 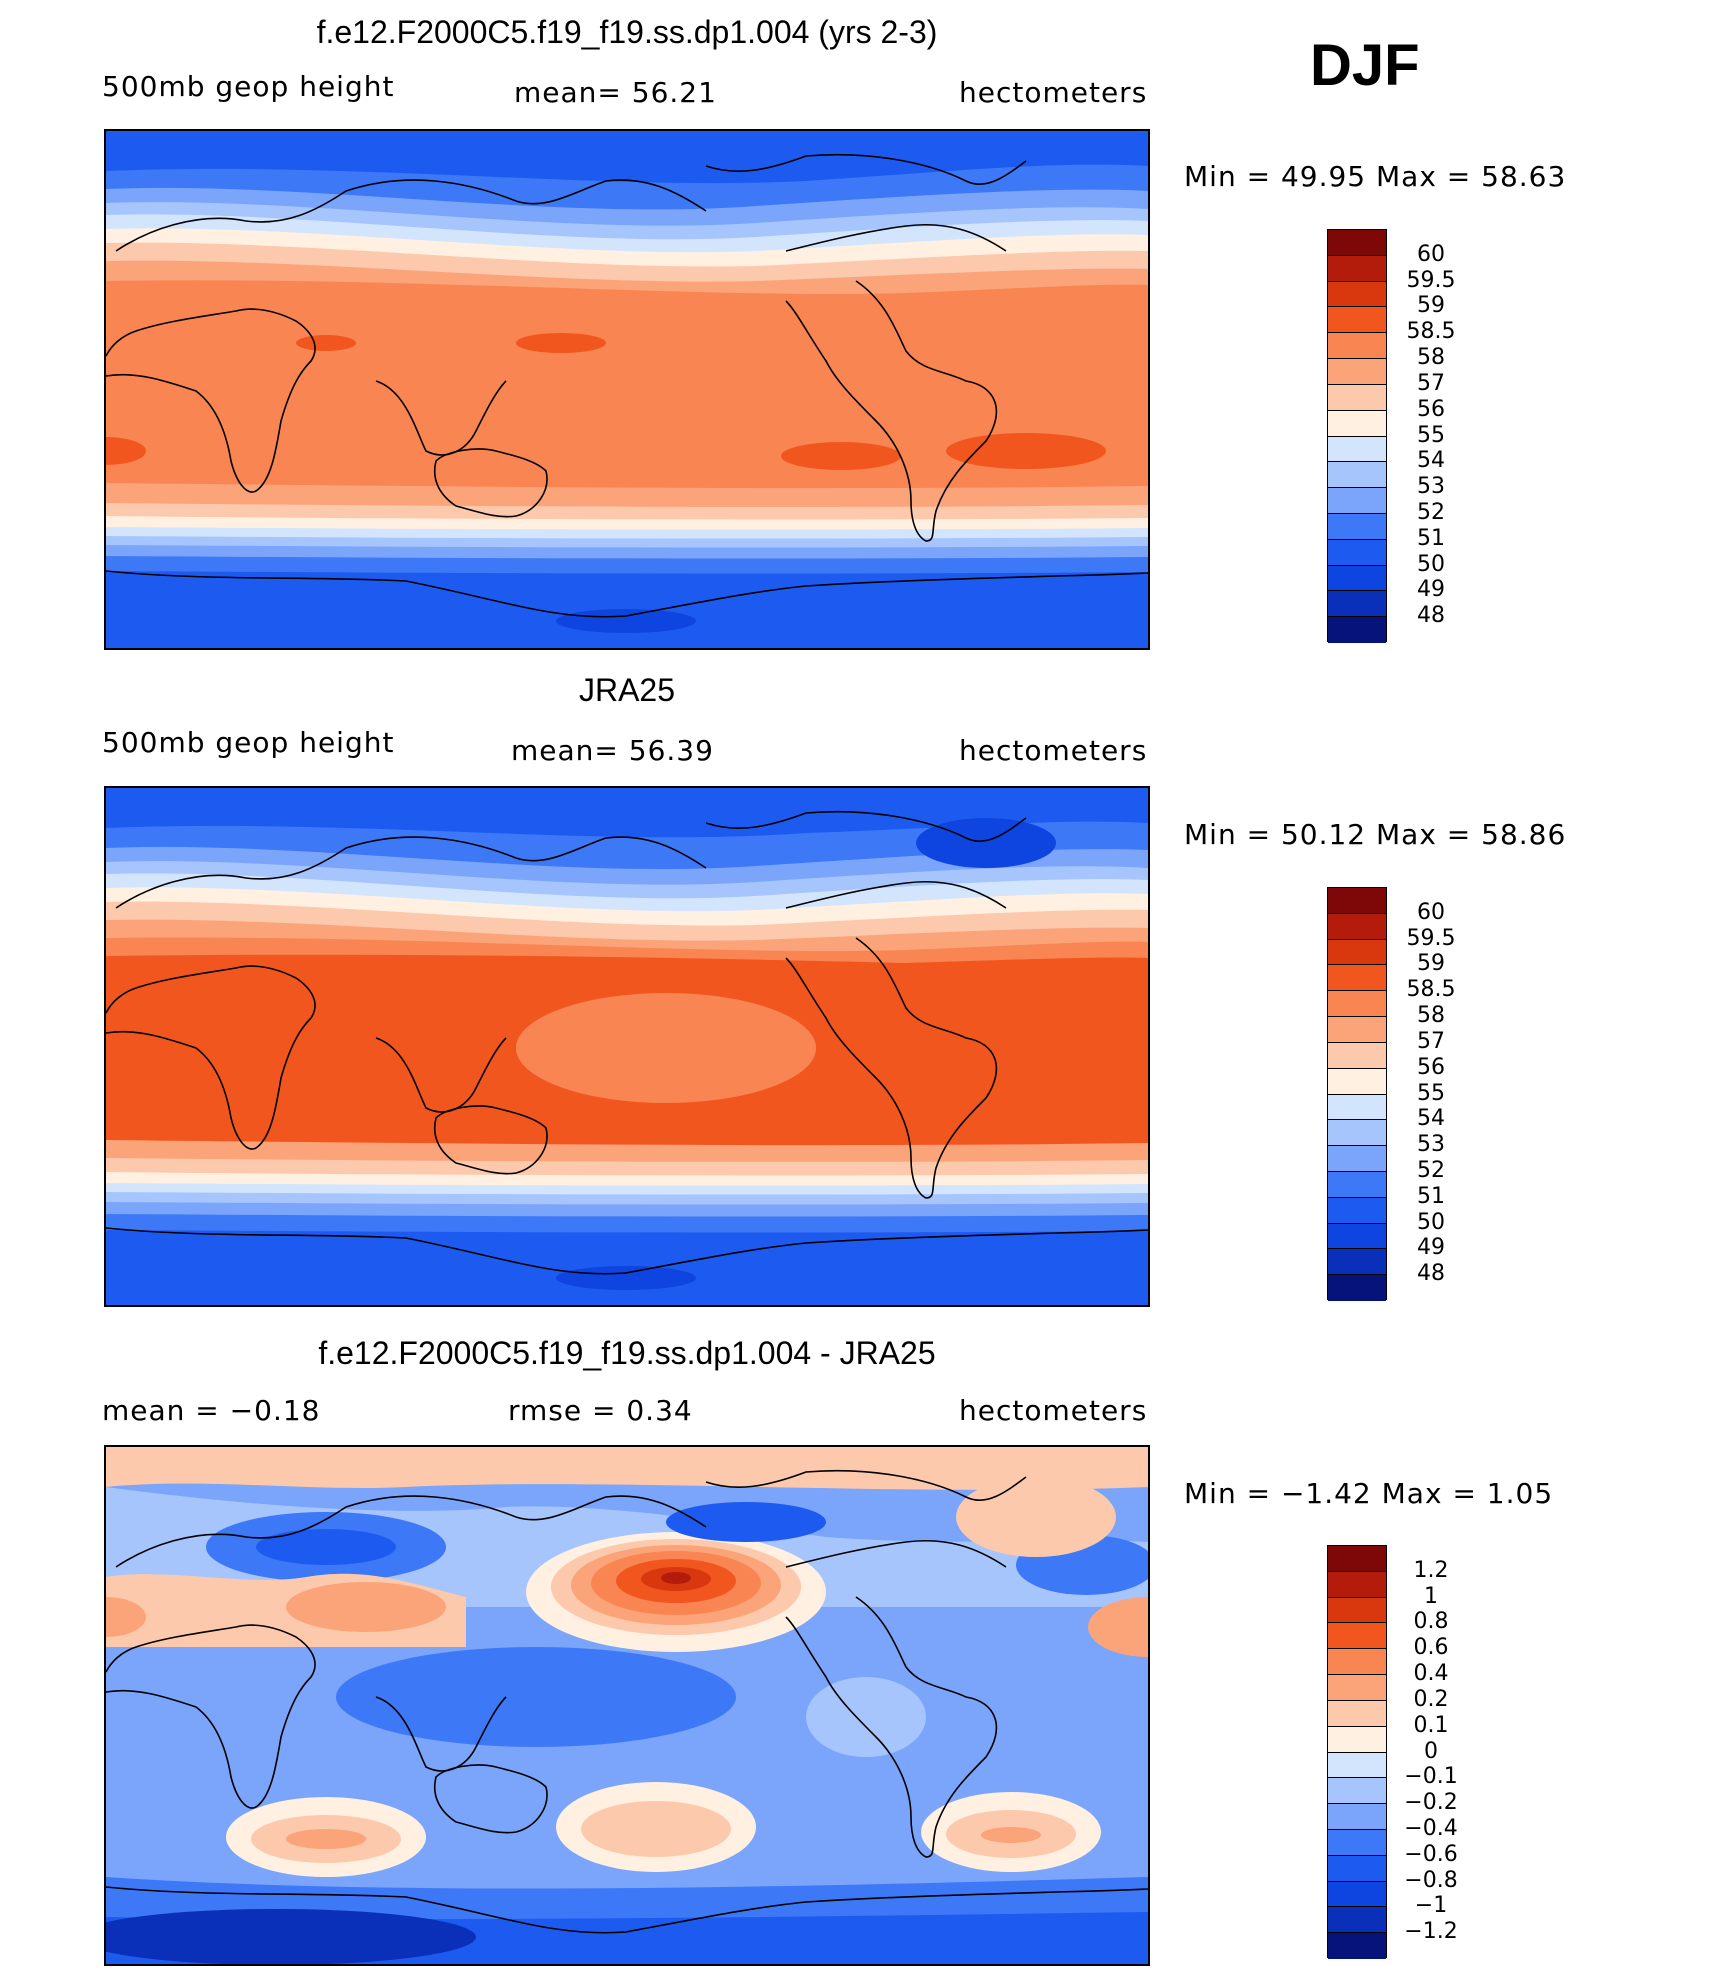 What do you see at coordinates (1431, 1803) in the screenshot?
I see `colorbar-tick-label: −0.2` at bounding box center [1431, 1803].